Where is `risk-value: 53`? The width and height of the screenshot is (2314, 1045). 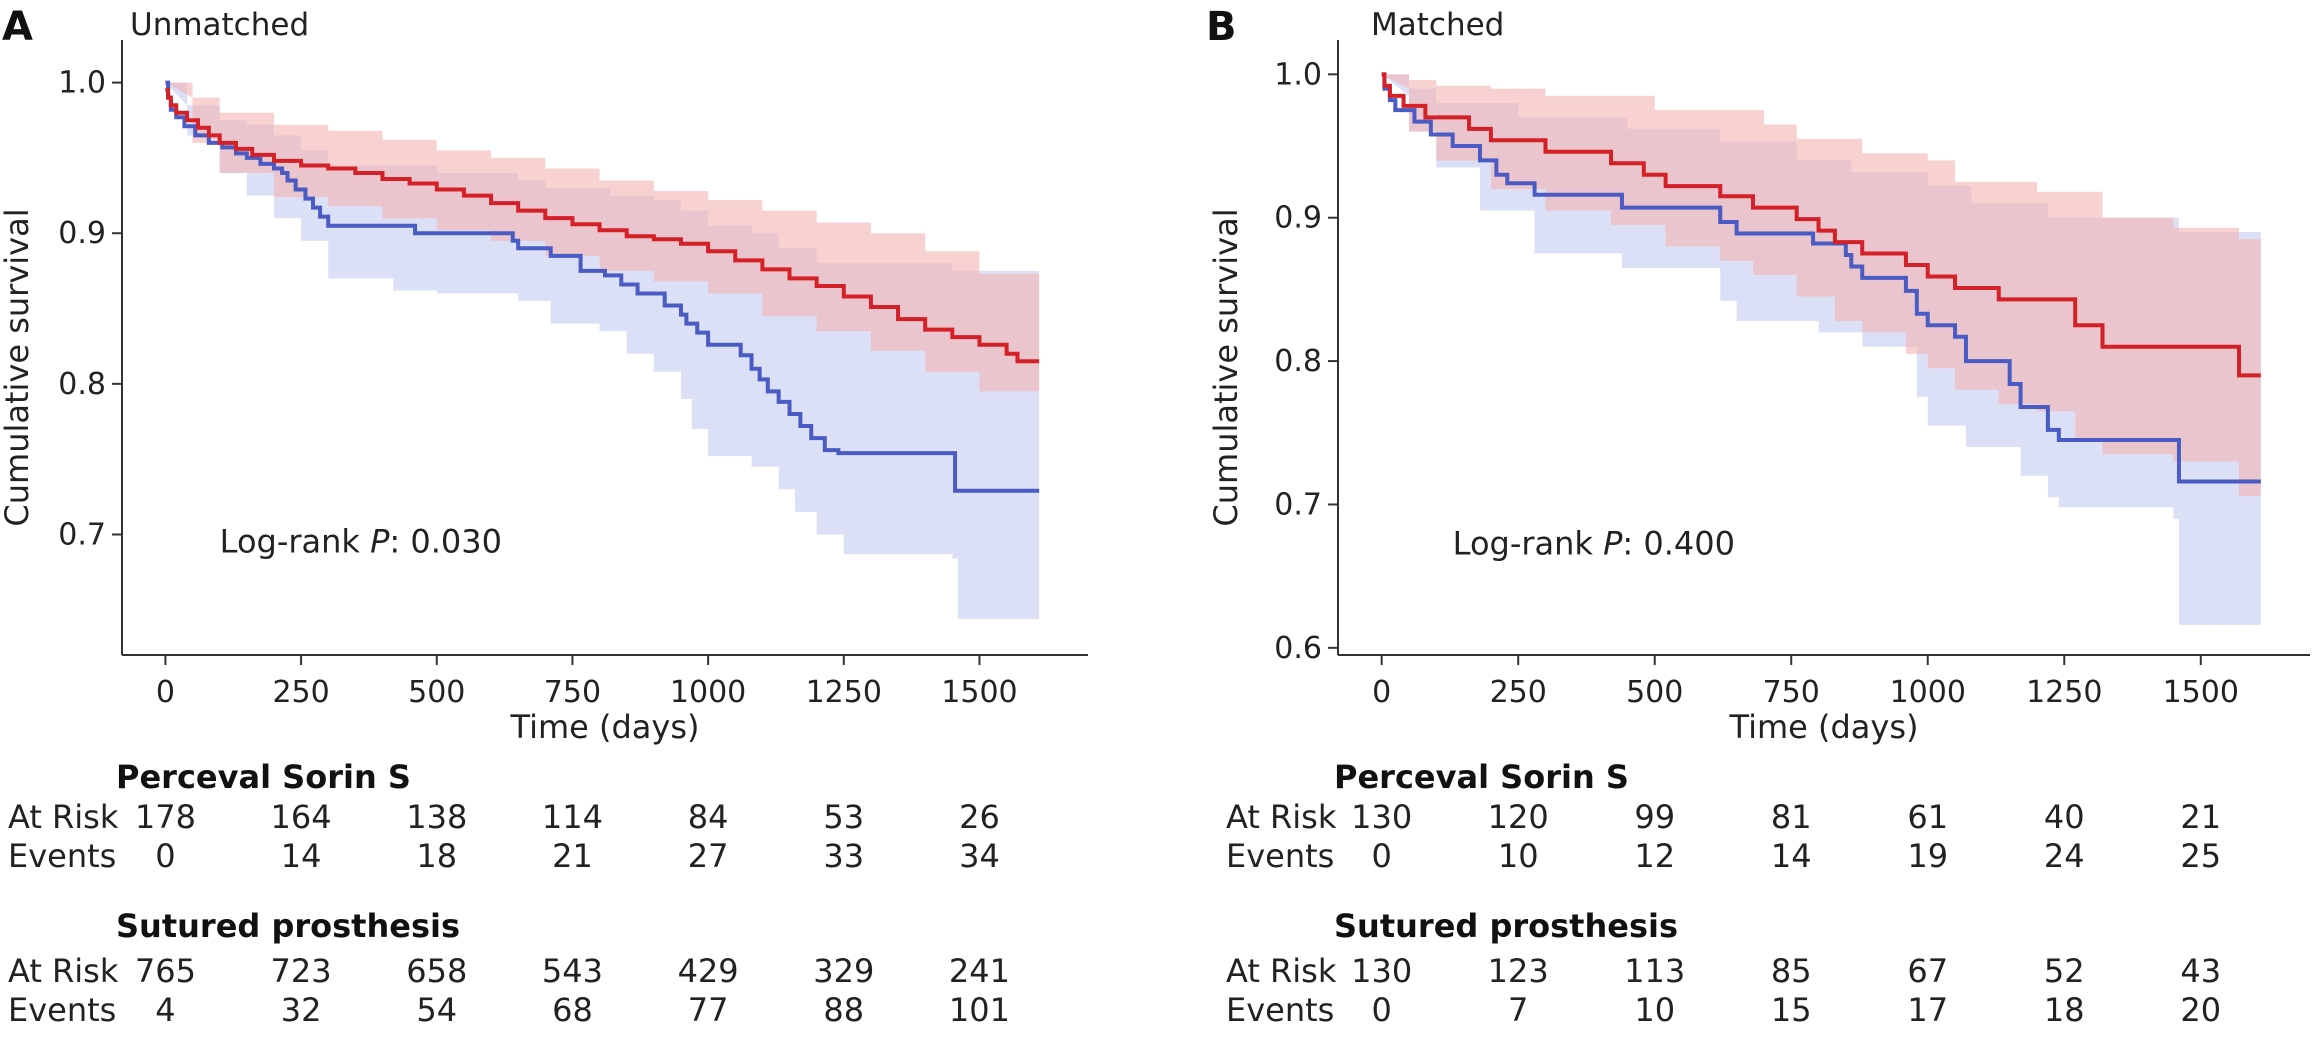
risk-value: 53 is located at coordinates (843, 817).